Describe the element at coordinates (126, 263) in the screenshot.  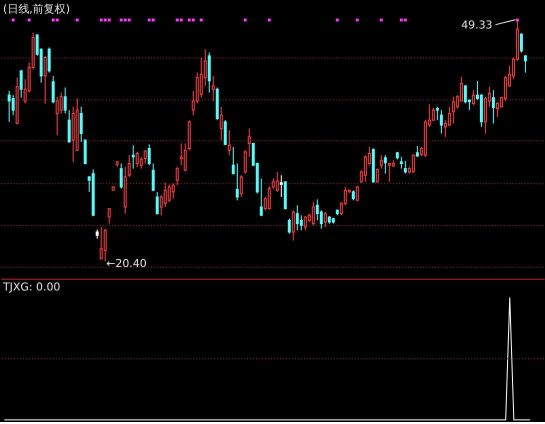
I see `annotation: ←20.40` at that location.